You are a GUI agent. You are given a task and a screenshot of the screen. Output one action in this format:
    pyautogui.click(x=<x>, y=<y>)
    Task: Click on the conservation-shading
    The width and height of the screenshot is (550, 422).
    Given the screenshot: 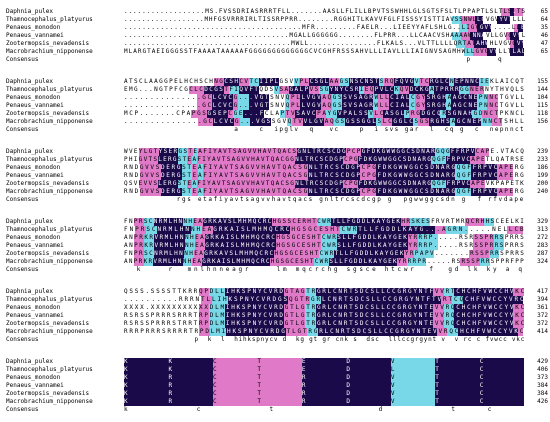 What is the action you would take?
    pyautogui.click(x=324, y=36)
    